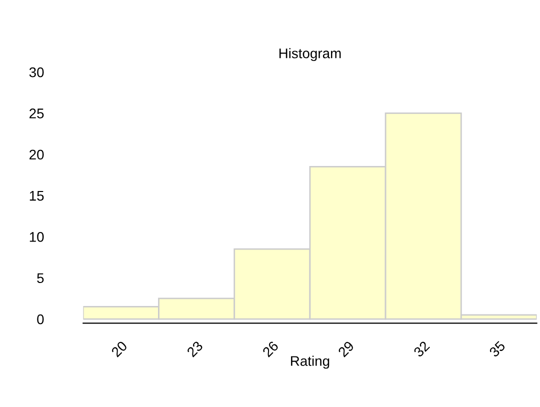 Image resolution: width=540 pixels, height=407 pixels. Describe the element at coordinates (37, 196) in the screenshot. I see `y-tick-label: 15` at that location.